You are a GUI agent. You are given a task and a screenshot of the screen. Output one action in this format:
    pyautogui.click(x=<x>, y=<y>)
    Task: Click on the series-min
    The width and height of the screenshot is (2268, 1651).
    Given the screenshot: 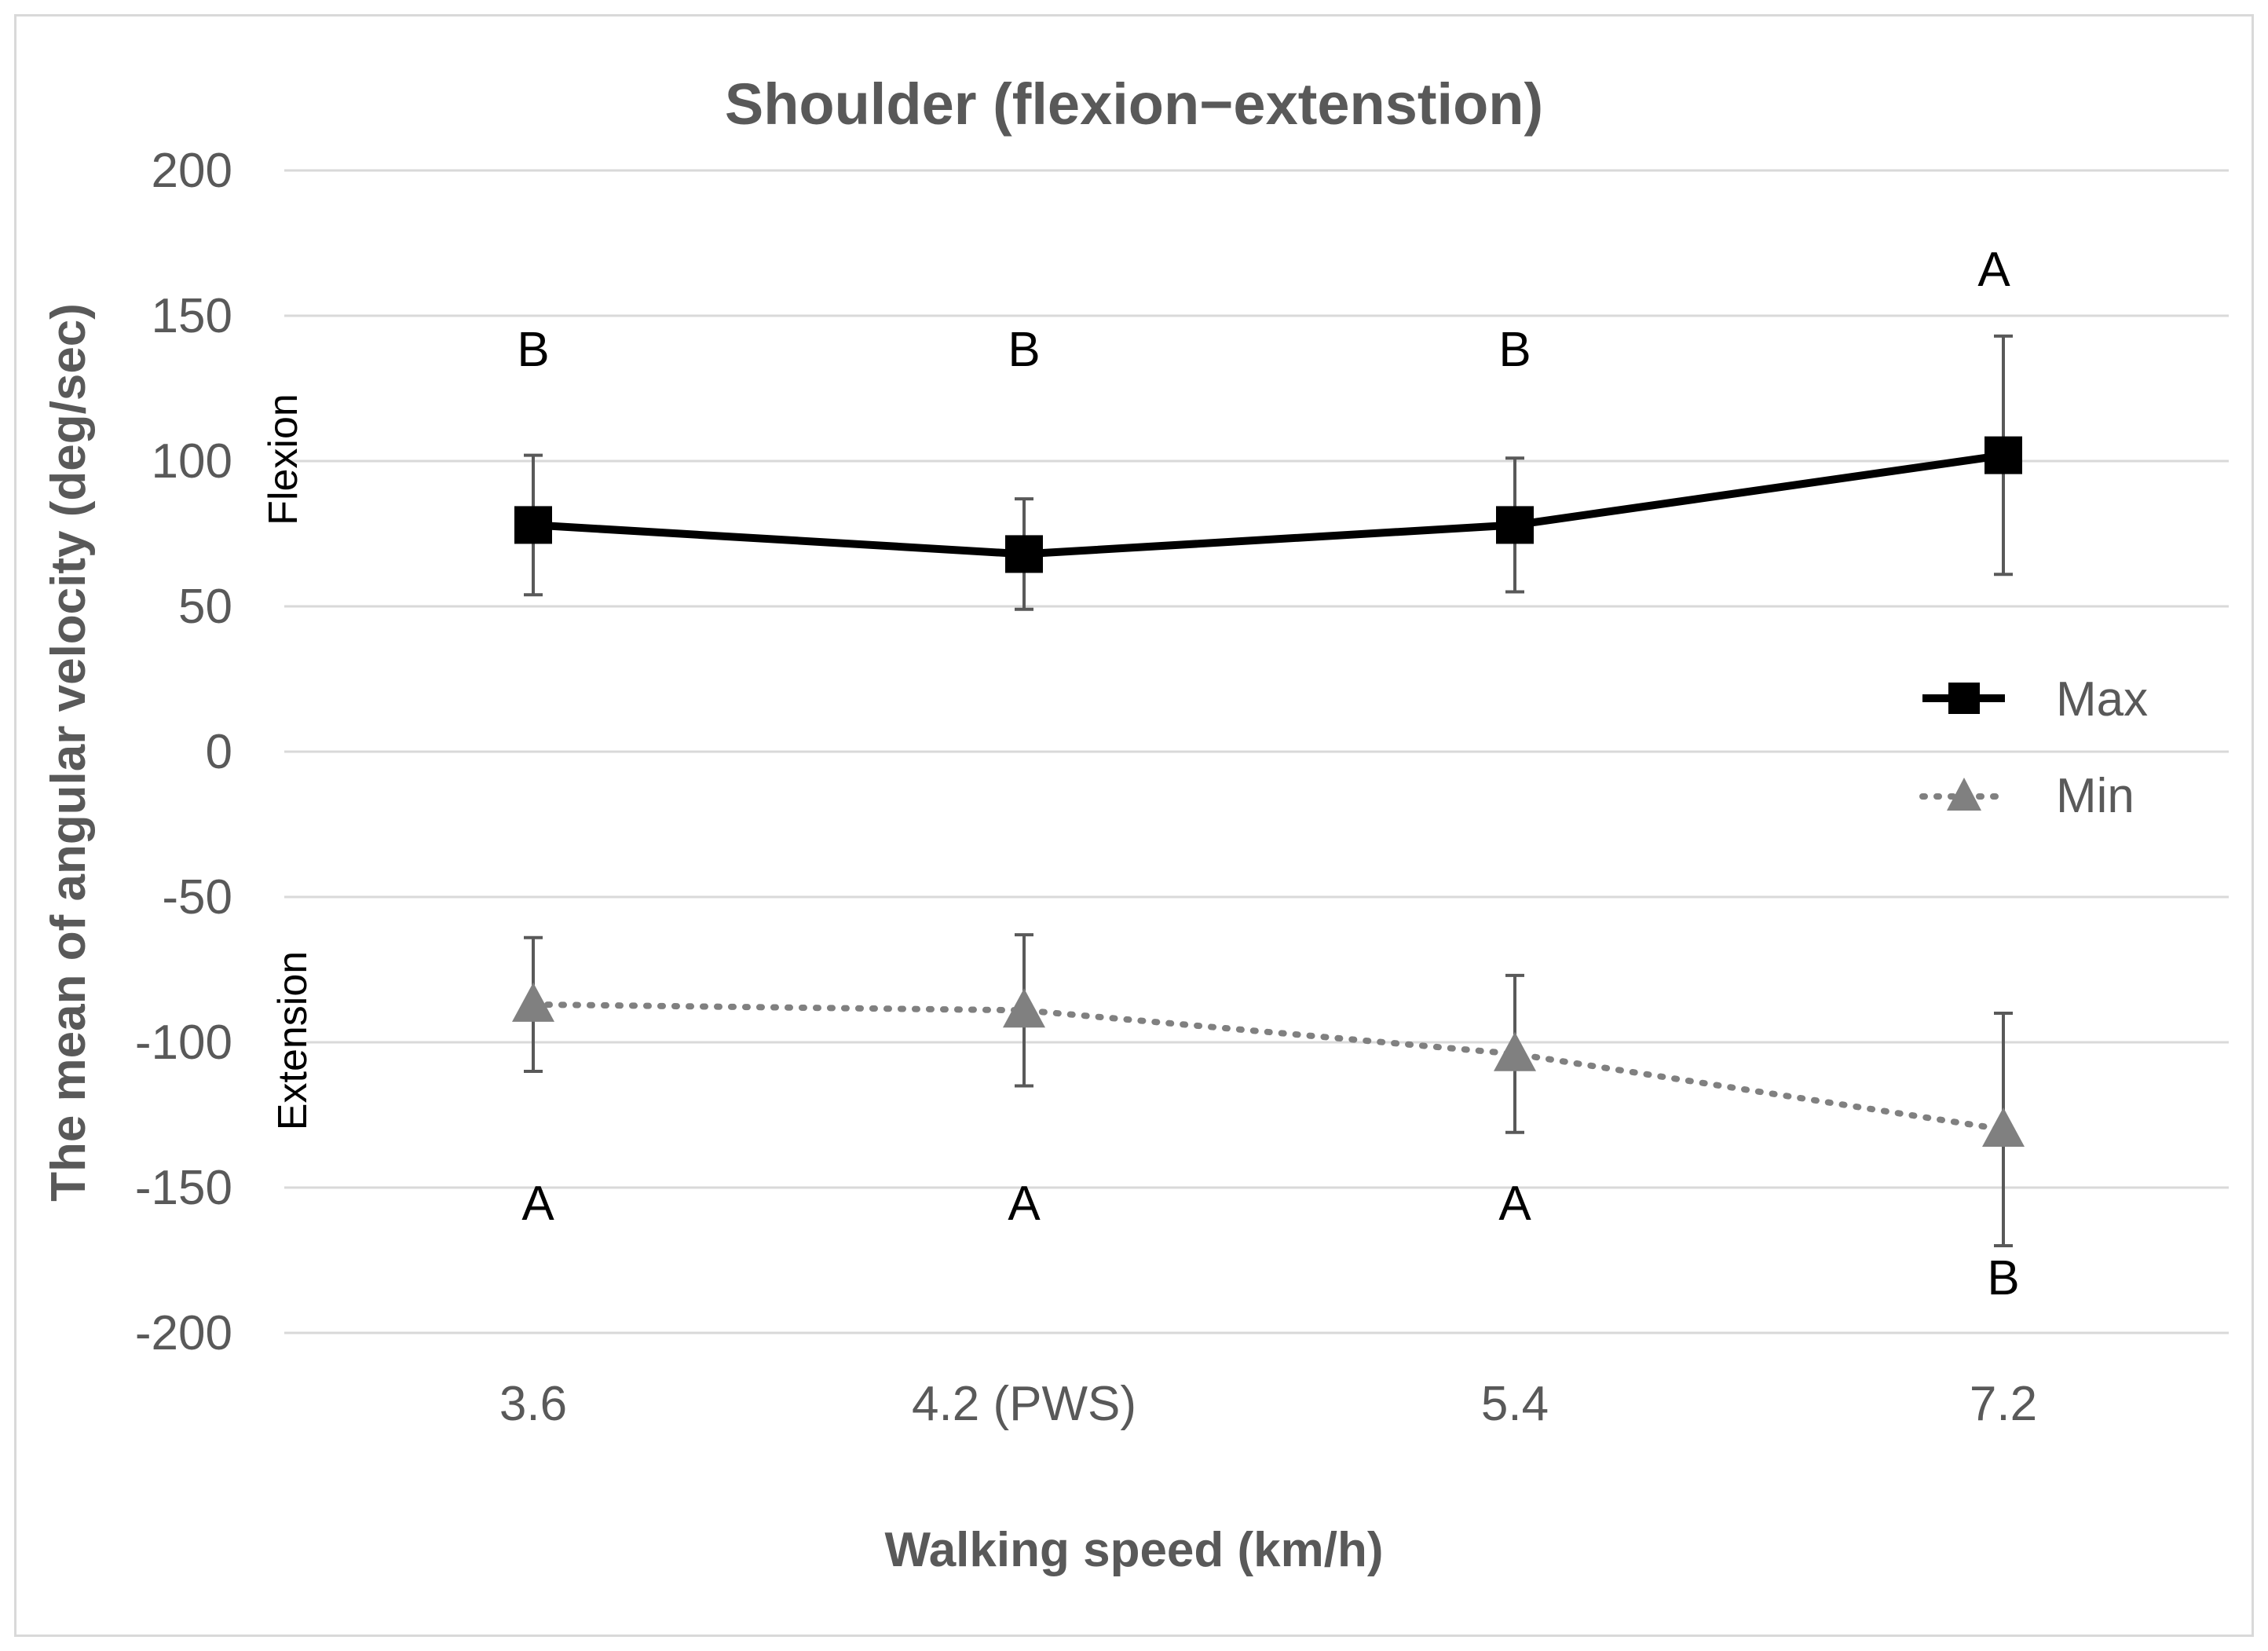 What is the action you would take?
    pyautogui.click(x=1269, y=1090)
    